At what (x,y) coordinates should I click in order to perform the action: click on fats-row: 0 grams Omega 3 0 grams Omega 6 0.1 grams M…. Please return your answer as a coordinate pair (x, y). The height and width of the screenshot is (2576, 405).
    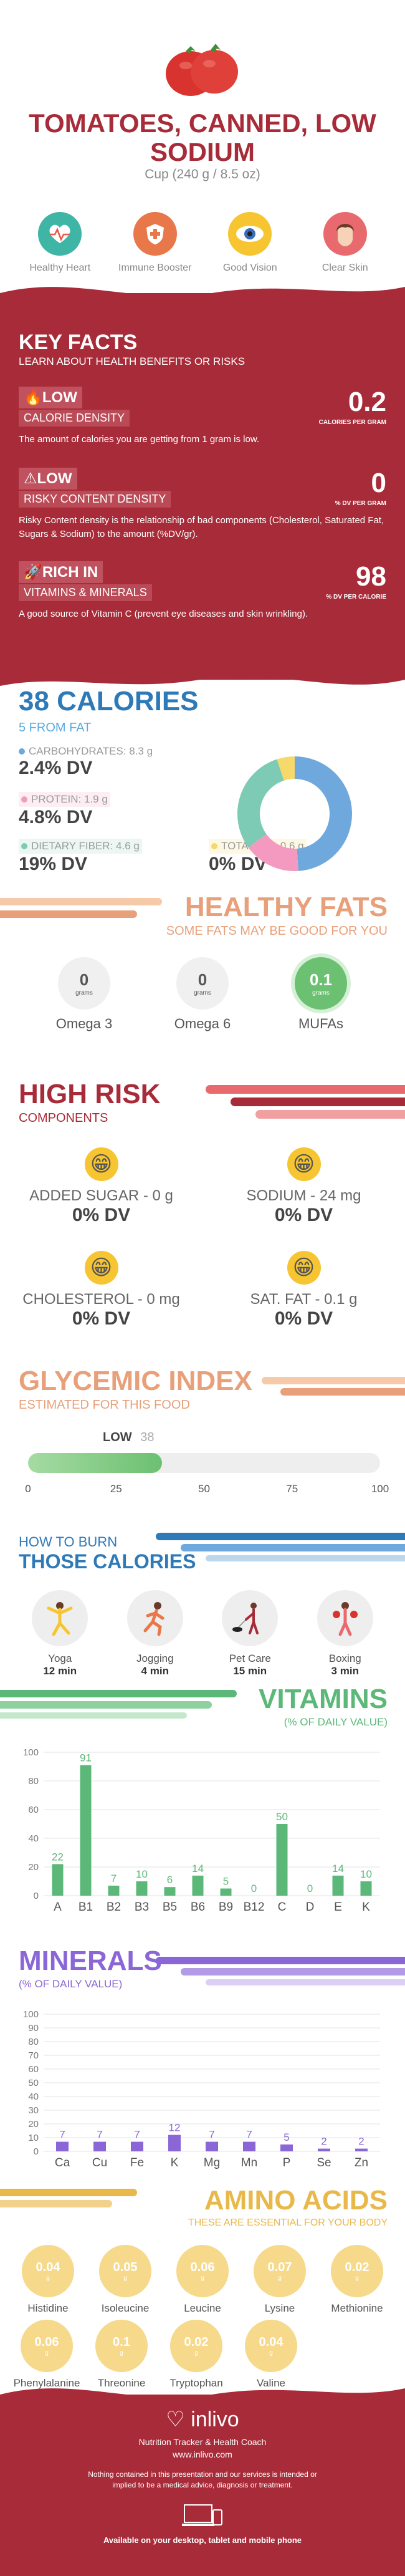
    Looking at the image, I should click on (202, 994).